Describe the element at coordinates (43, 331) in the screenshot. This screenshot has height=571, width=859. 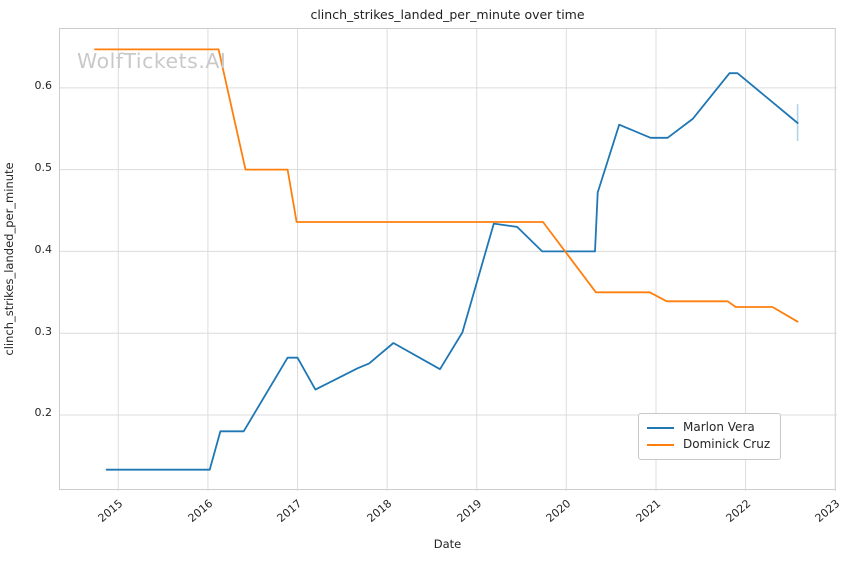
I see `y-tick-label-0.3: 0.3` at that location.